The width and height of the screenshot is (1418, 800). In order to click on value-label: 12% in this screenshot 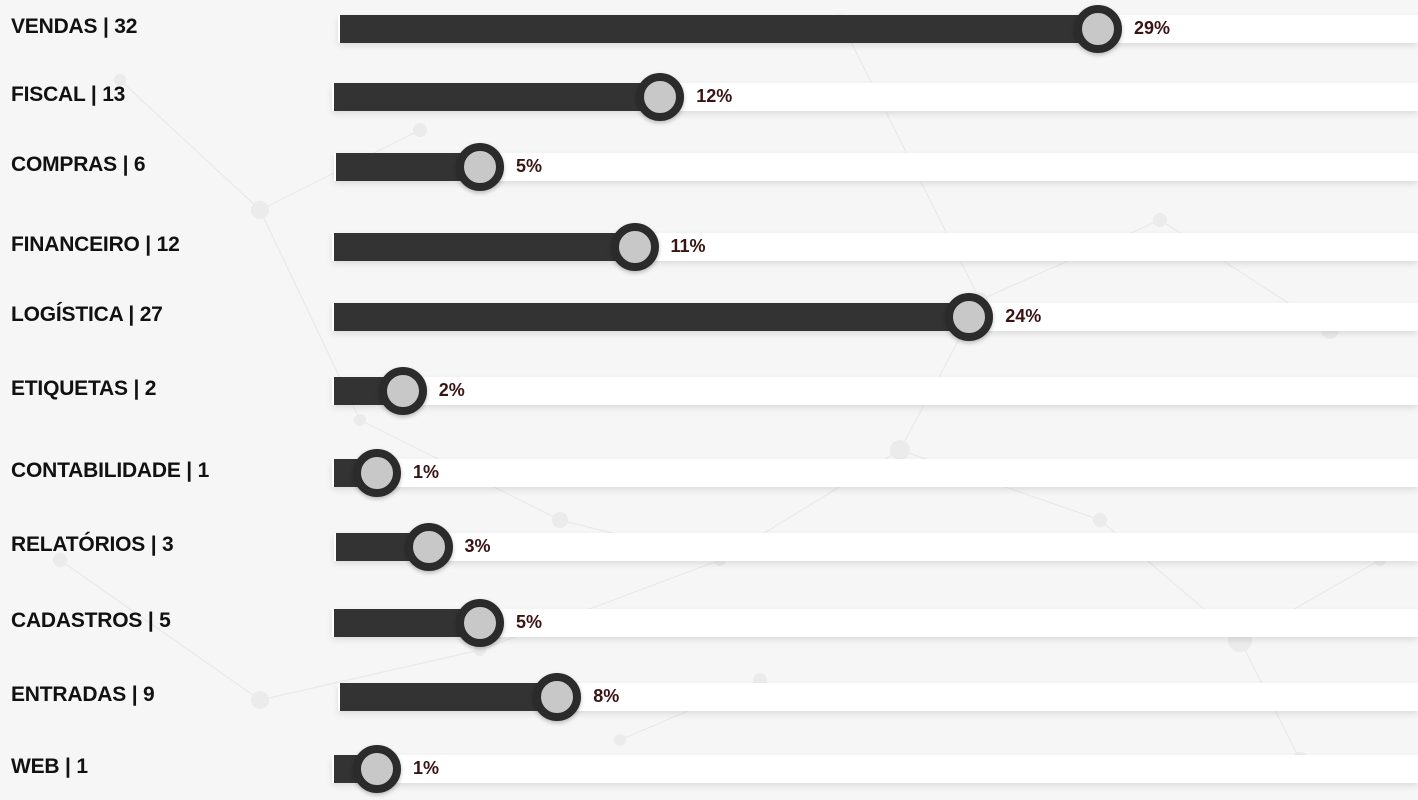, I will do `click(714, 96)`.